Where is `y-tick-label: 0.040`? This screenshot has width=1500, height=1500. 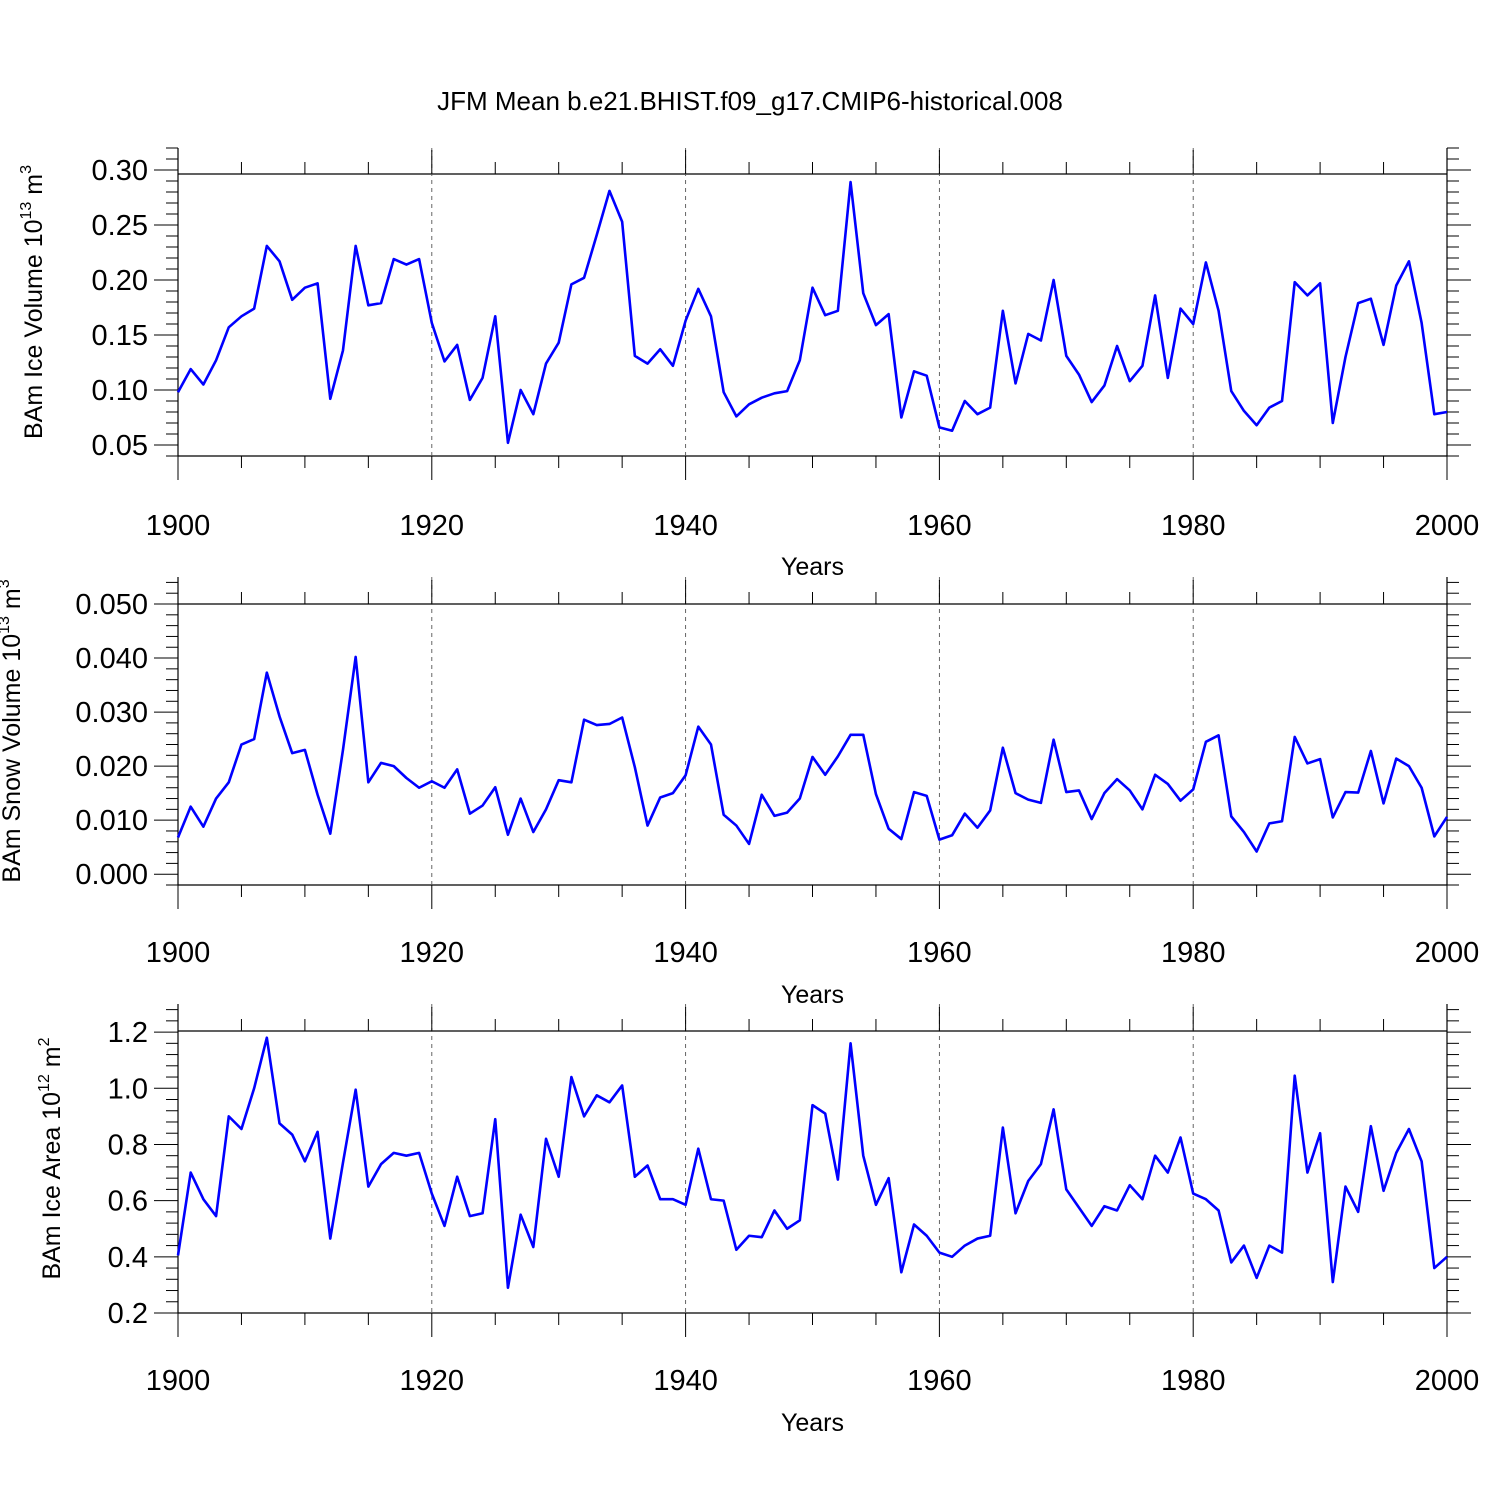
y-tick-label: 0.040 is located at coordinates (111, 659).